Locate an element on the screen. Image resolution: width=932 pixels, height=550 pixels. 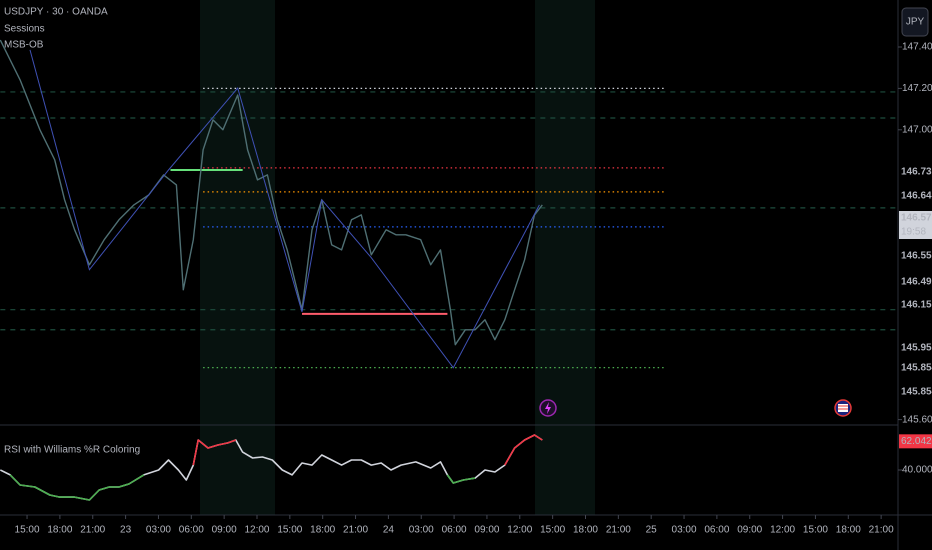
last-value-box is located at coordinates (915, 441).